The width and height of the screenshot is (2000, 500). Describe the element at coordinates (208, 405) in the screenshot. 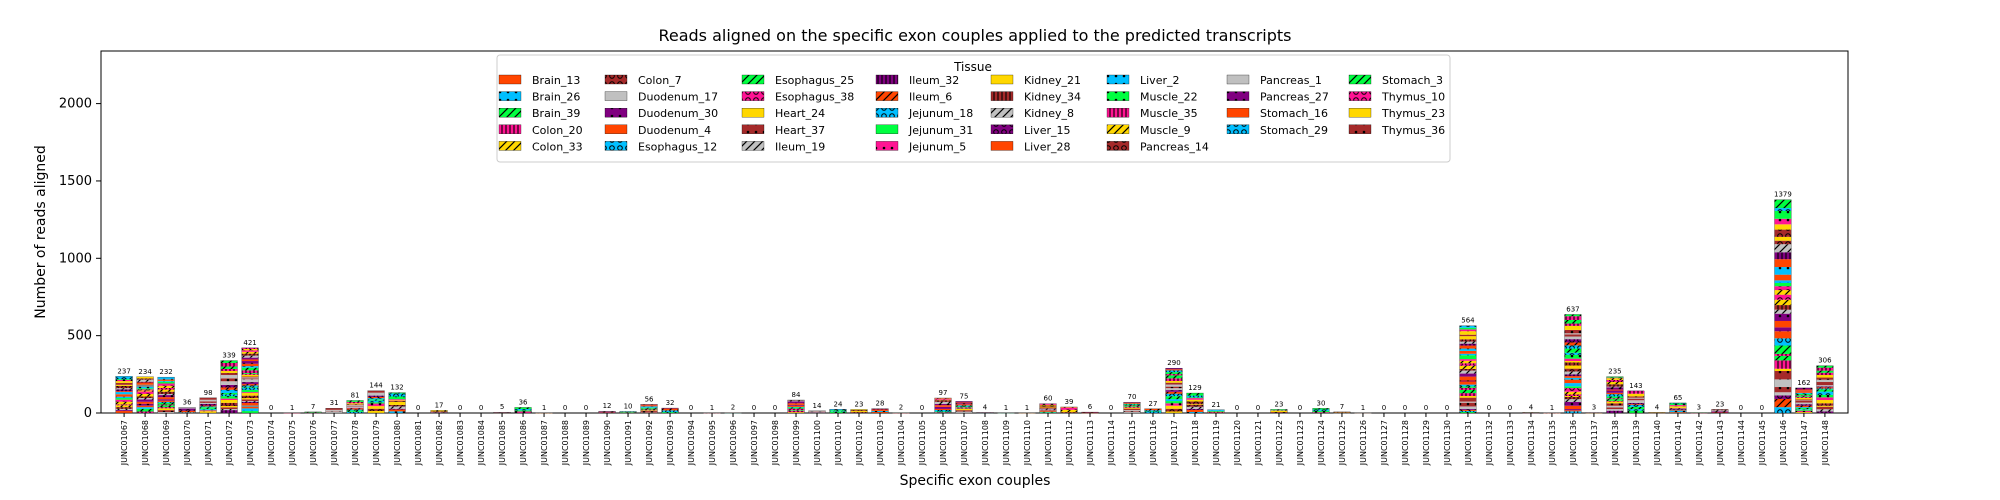

I see `bar-stack-junc01071` at that location.